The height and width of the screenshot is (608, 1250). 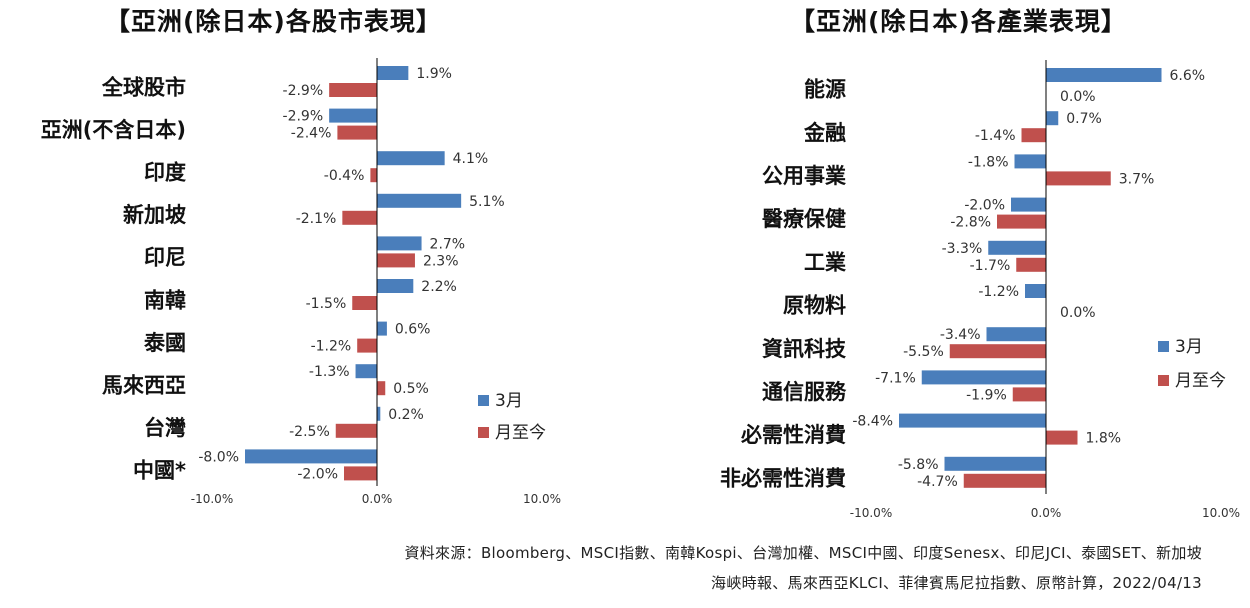 What do you see at coordinates (872, 422) in the screenshot?
I see `data-label: -8.4%` at bounding box center [872, 422].